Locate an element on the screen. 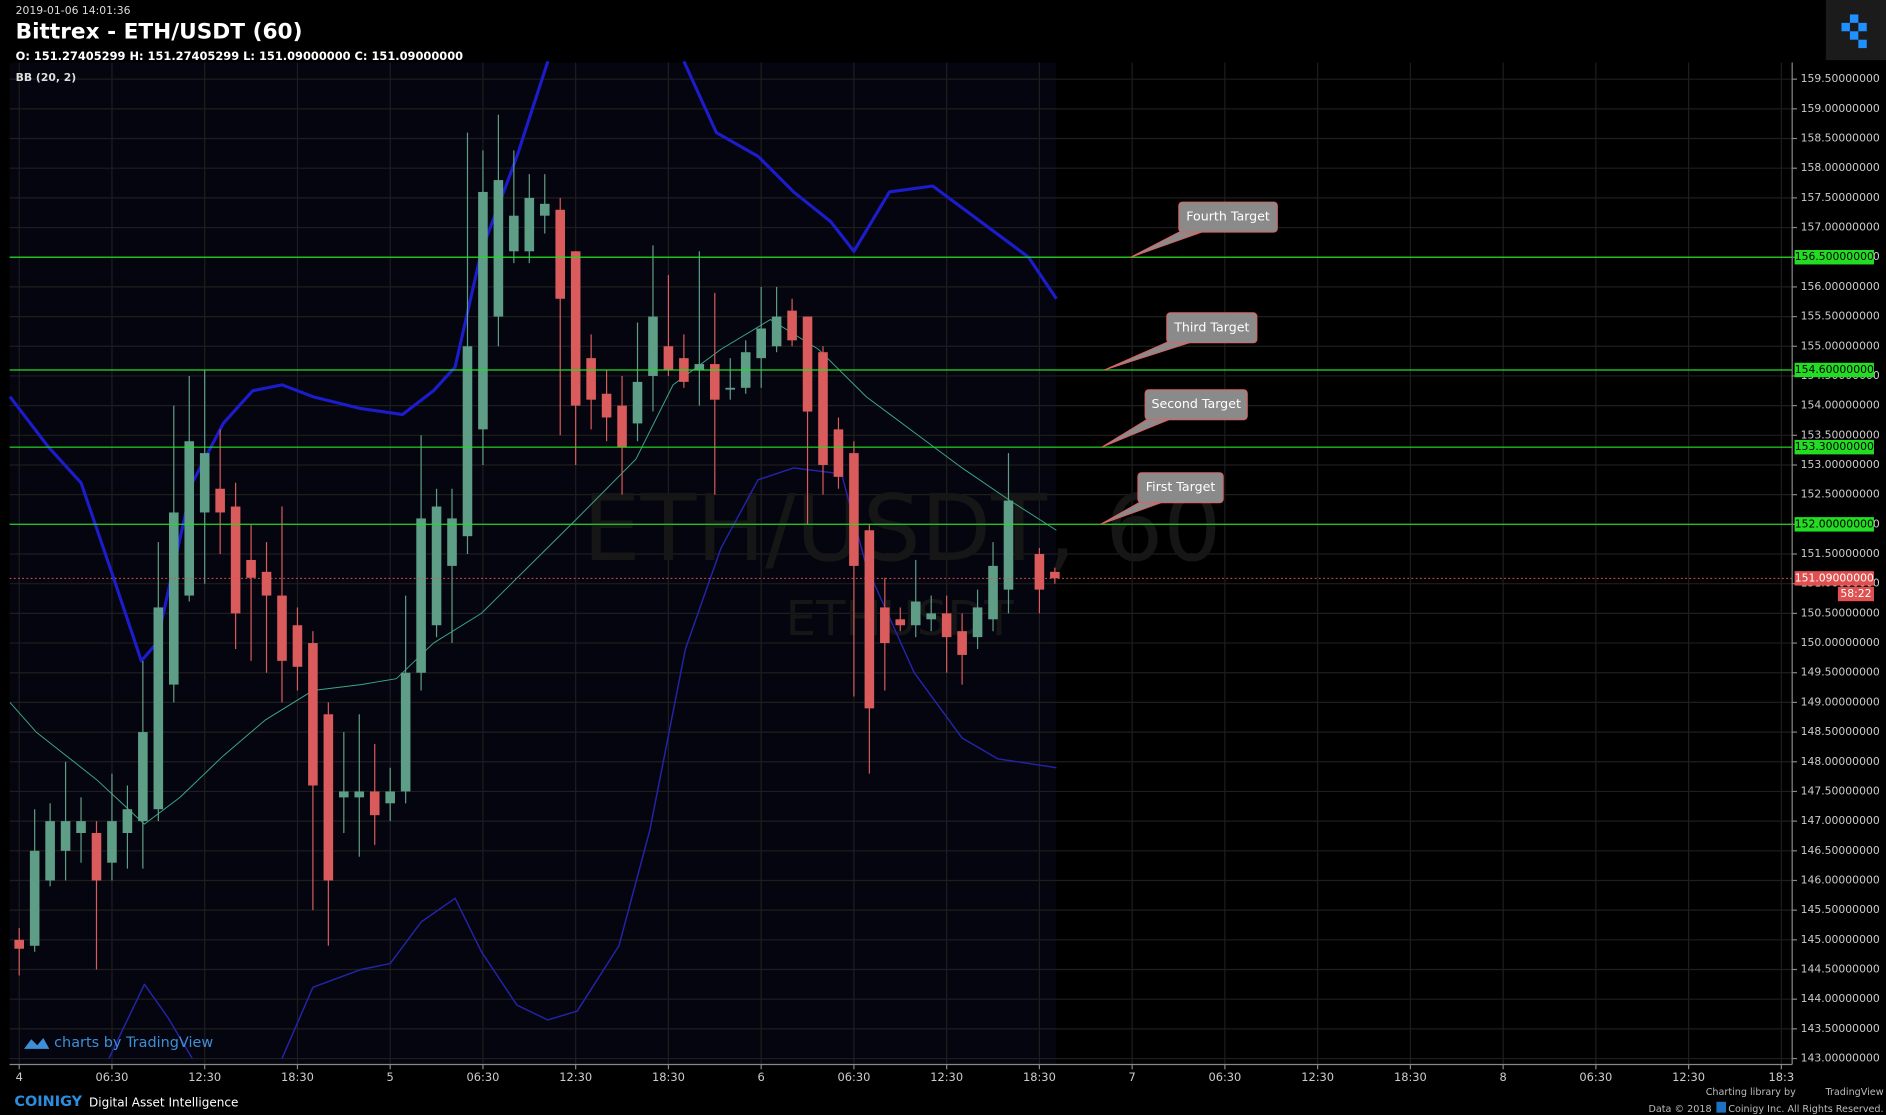 This screenshot has width=1886, height=1115. y-tick-label: 148.00000000 is located at coordinates (1840, 761).